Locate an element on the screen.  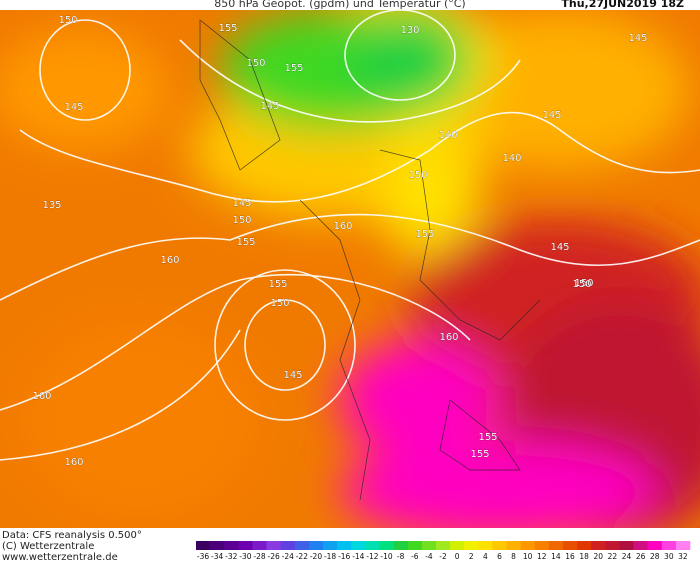
colorbar-tick-label: 20 is located at coordinates (598, 556).